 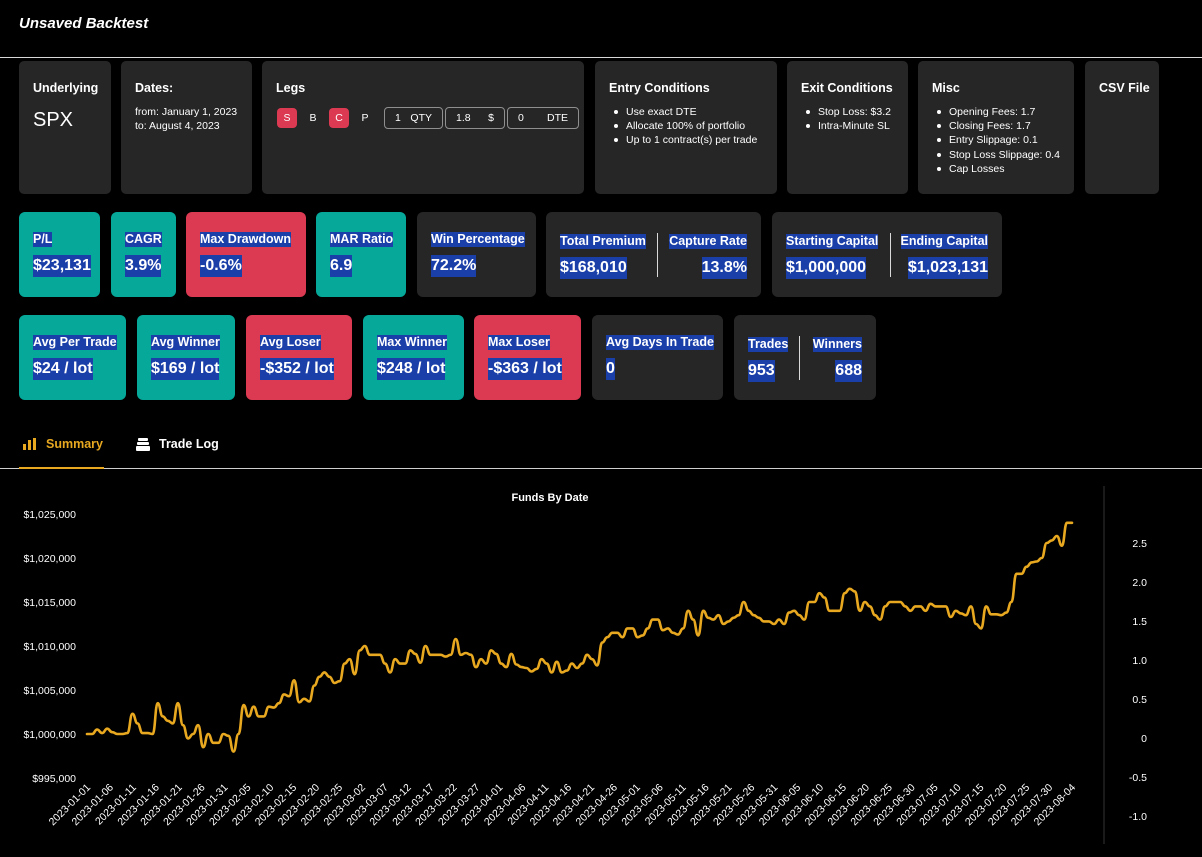 What do you see at coordinates (1139, 544) in the screenshot?
I see `y2-tick-label: 2.5` at bounding box center [1139, 544].